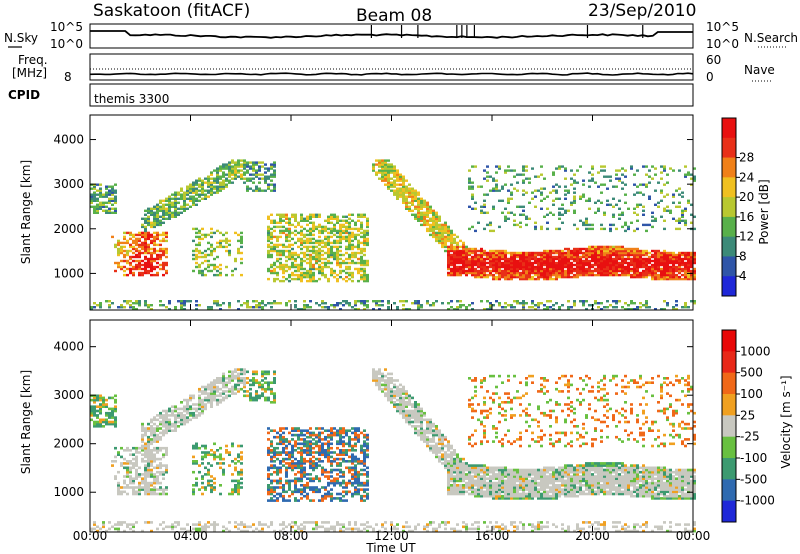 The width and height of the screenshot is (800, 554). Describe the element at coordinates (729, 266) in the screenshot. I see `colorbar-swatch` at that location.